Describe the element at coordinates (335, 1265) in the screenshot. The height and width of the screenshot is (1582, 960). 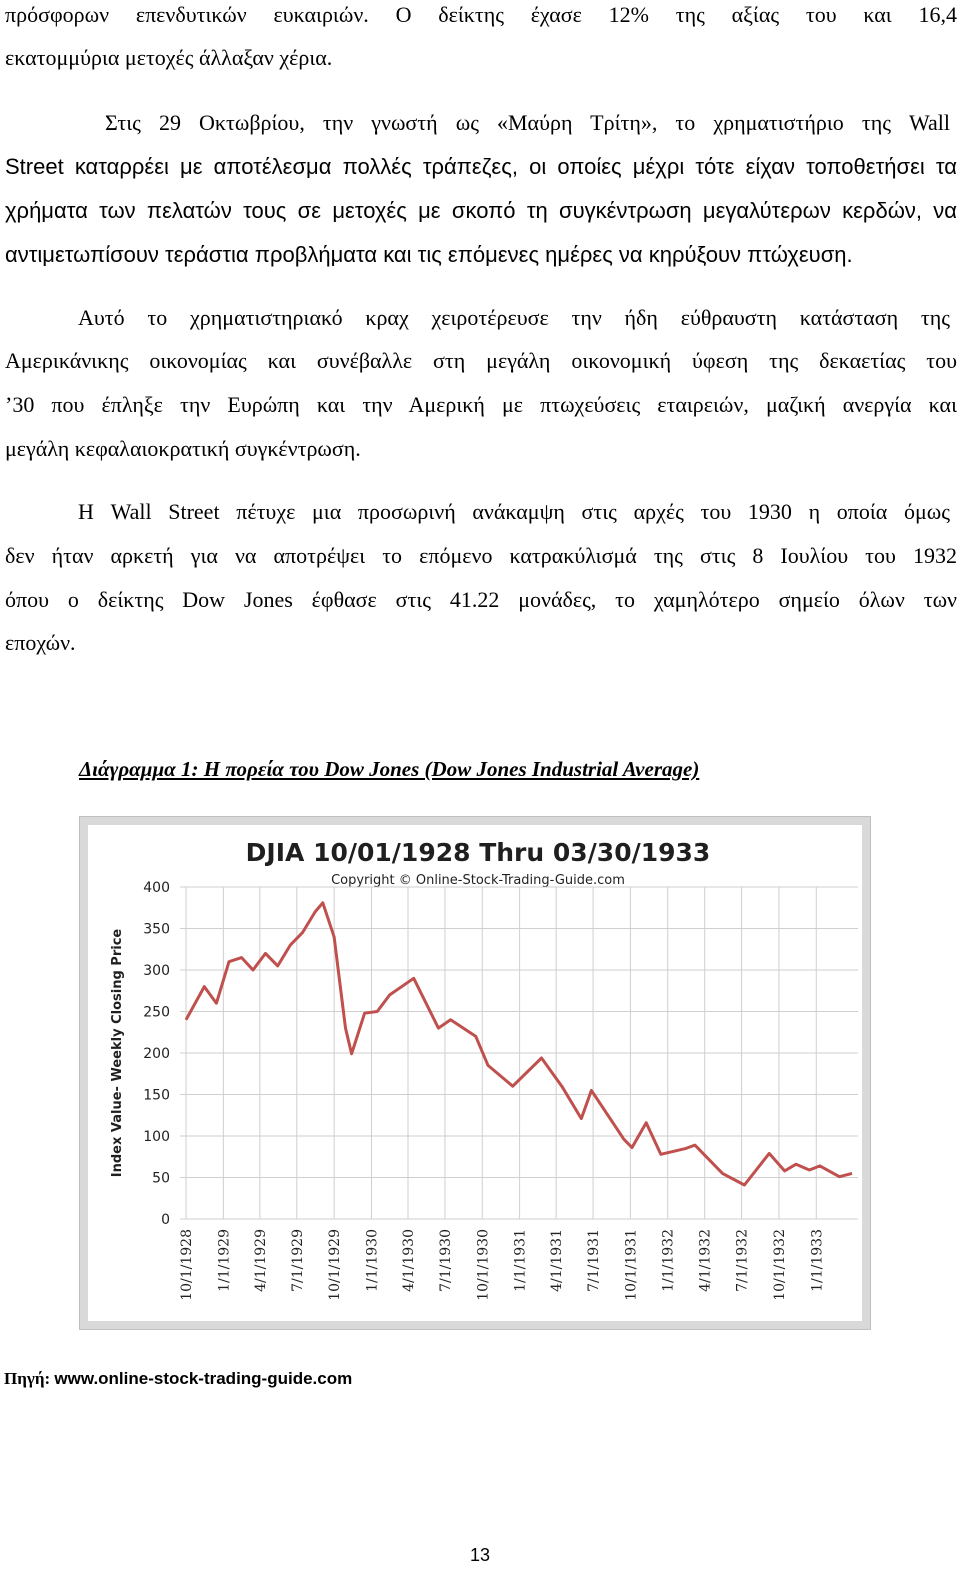
I see `x-tick-label: 10/1/1929` at that location.